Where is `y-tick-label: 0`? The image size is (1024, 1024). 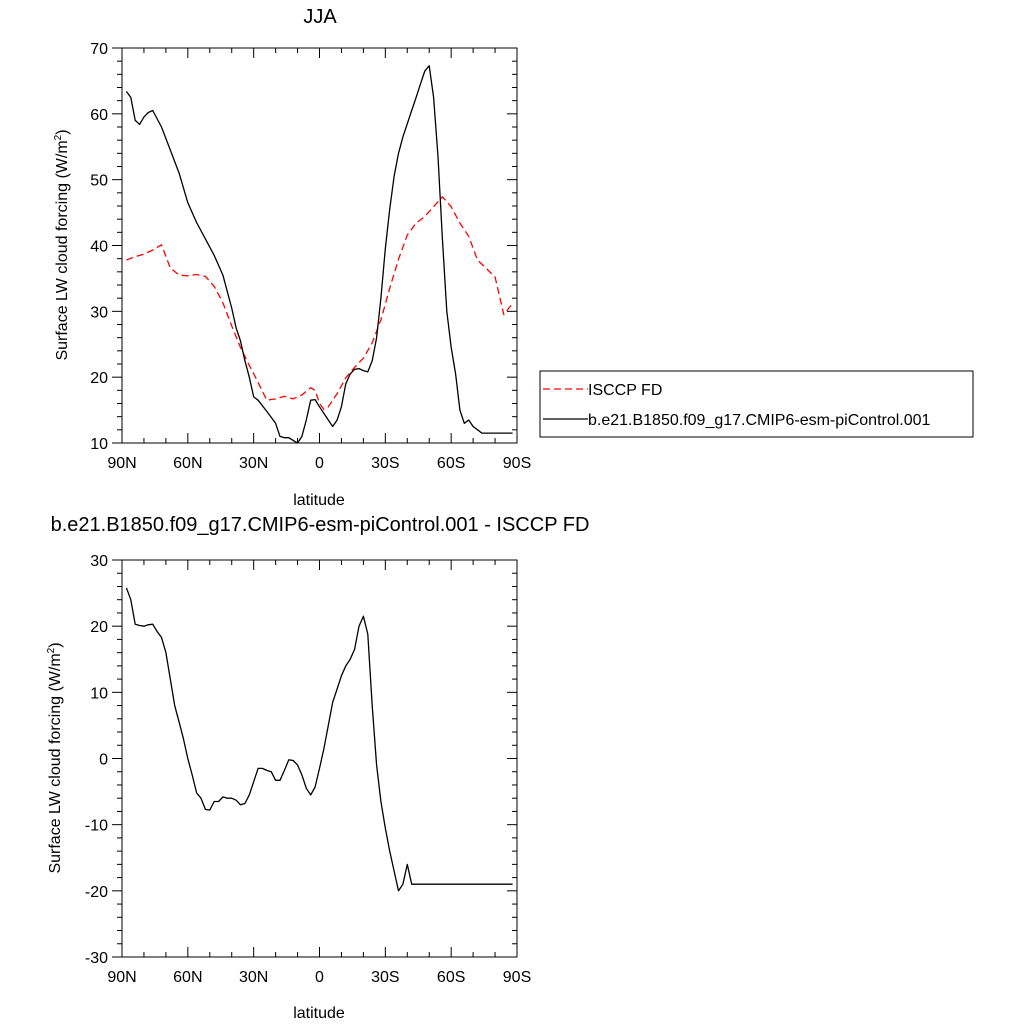
y-tick-label: 0 is located at coordinates (103, 760).